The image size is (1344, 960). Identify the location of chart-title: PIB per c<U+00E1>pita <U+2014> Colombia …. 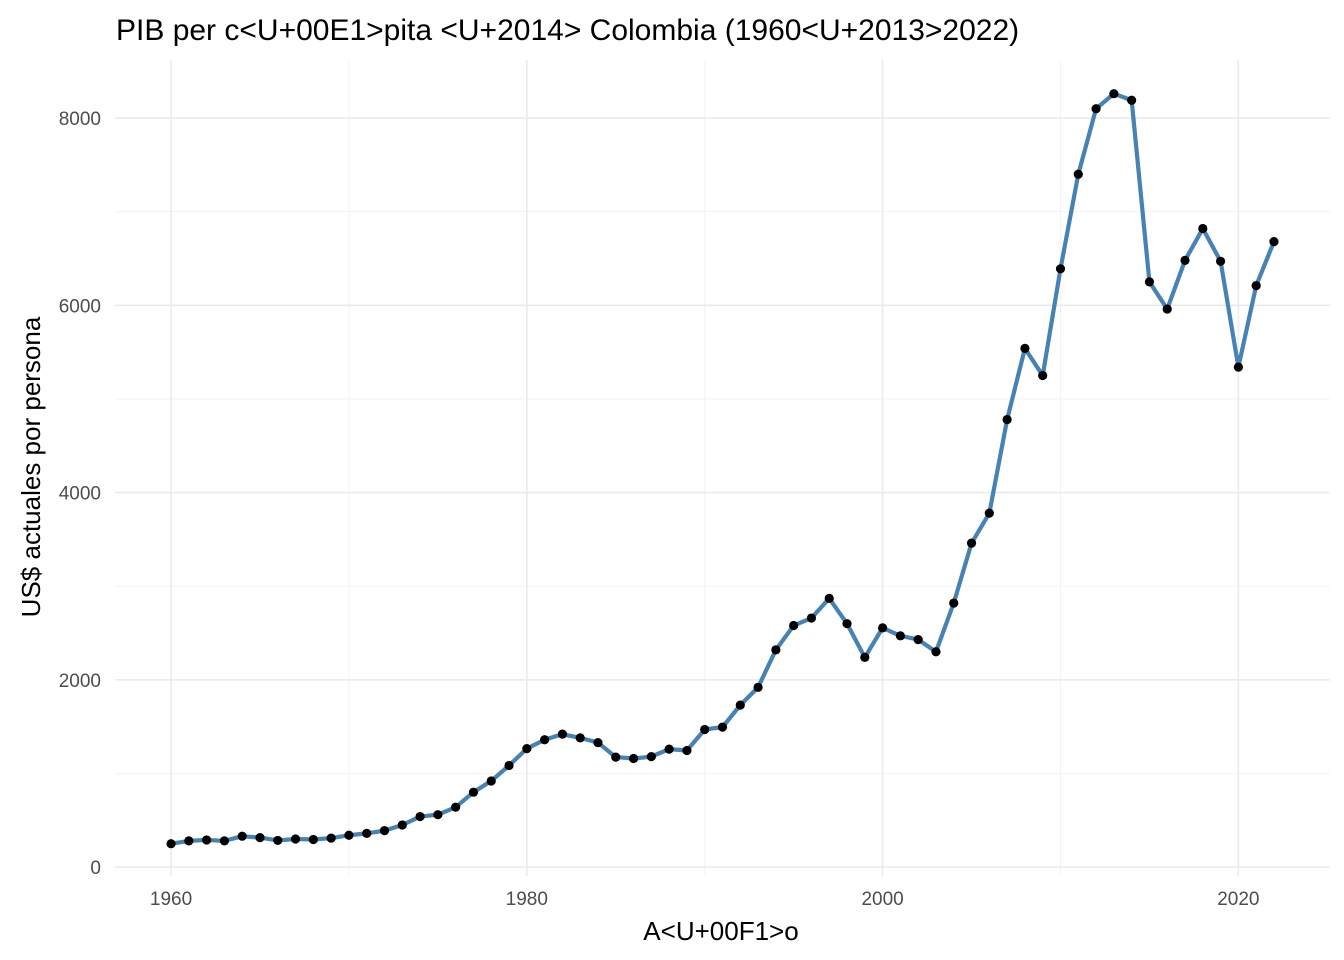
(567, 30).